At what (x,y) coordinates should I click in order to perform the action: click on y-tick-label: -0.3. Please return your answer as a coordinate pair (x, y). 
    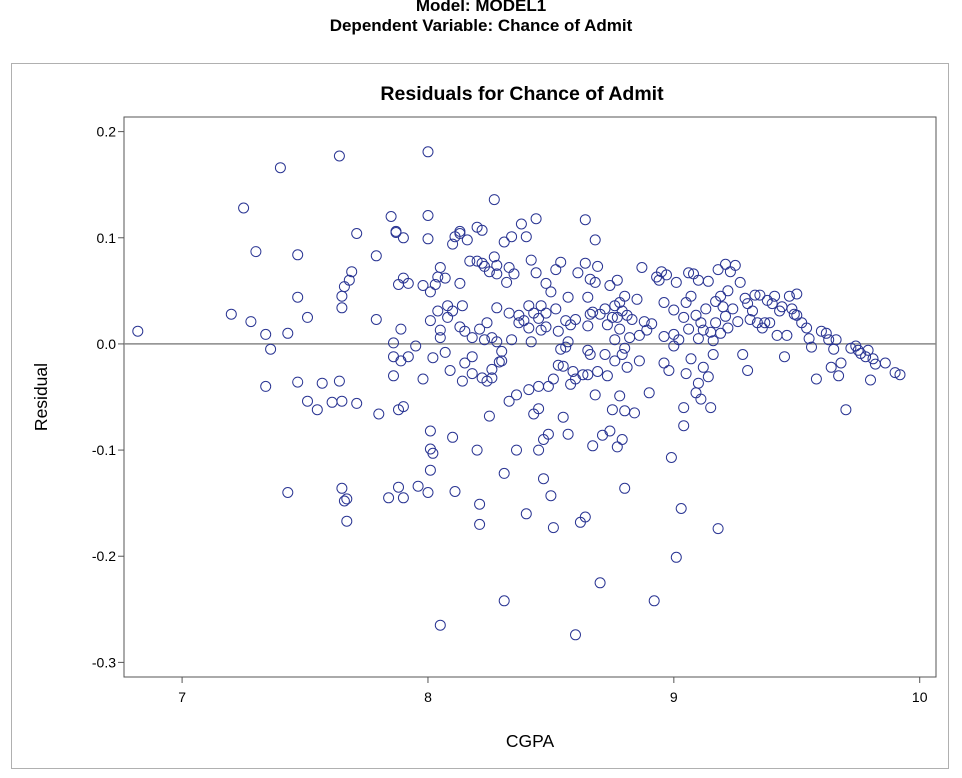
    Looking at the image, I should click on (104, 662).